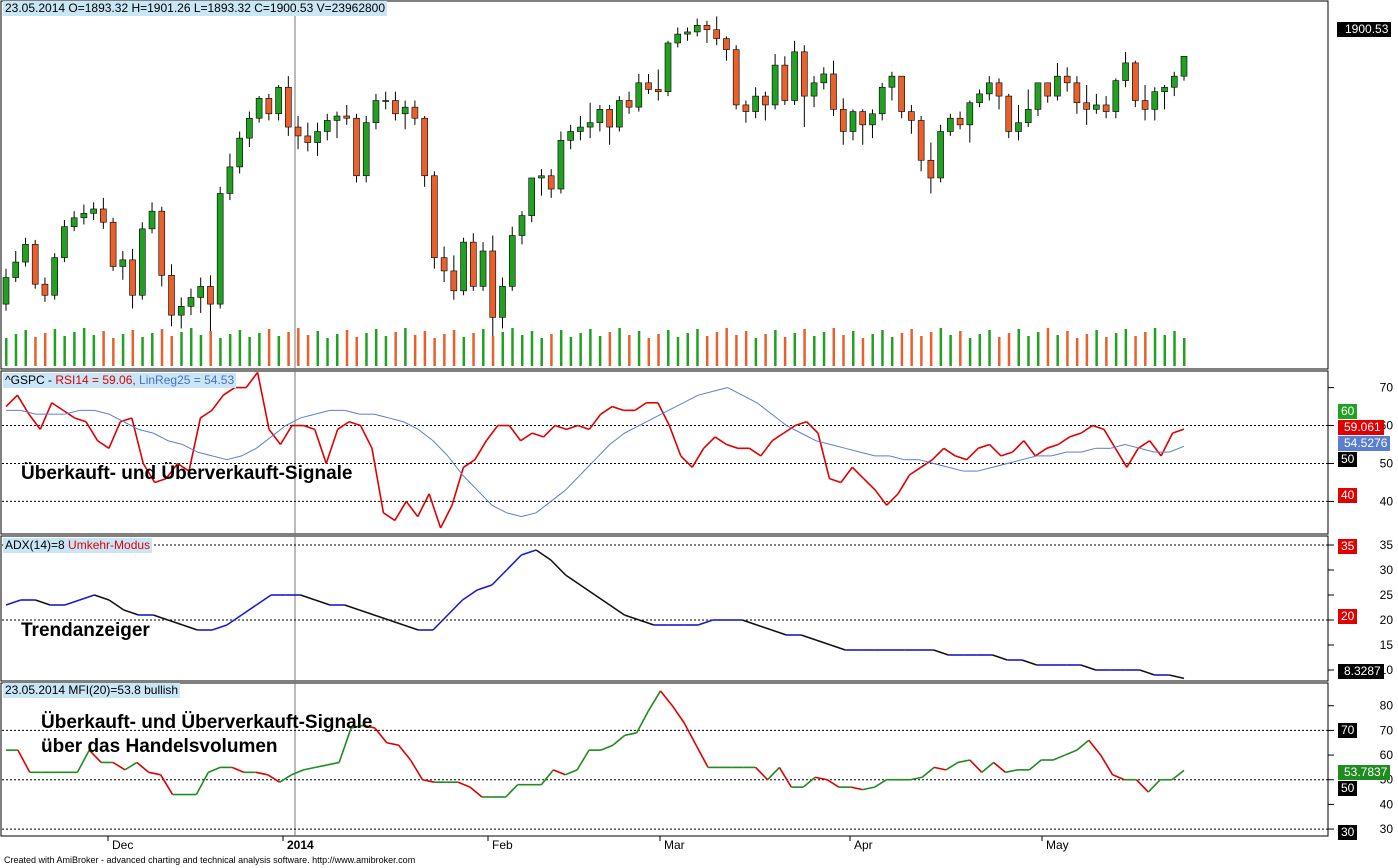 This screenshot has height=868, width=1398. Describe the element at coordinates (1348, 459) in the screenshot. I see `rsi-tag-mid: 50` at that location.